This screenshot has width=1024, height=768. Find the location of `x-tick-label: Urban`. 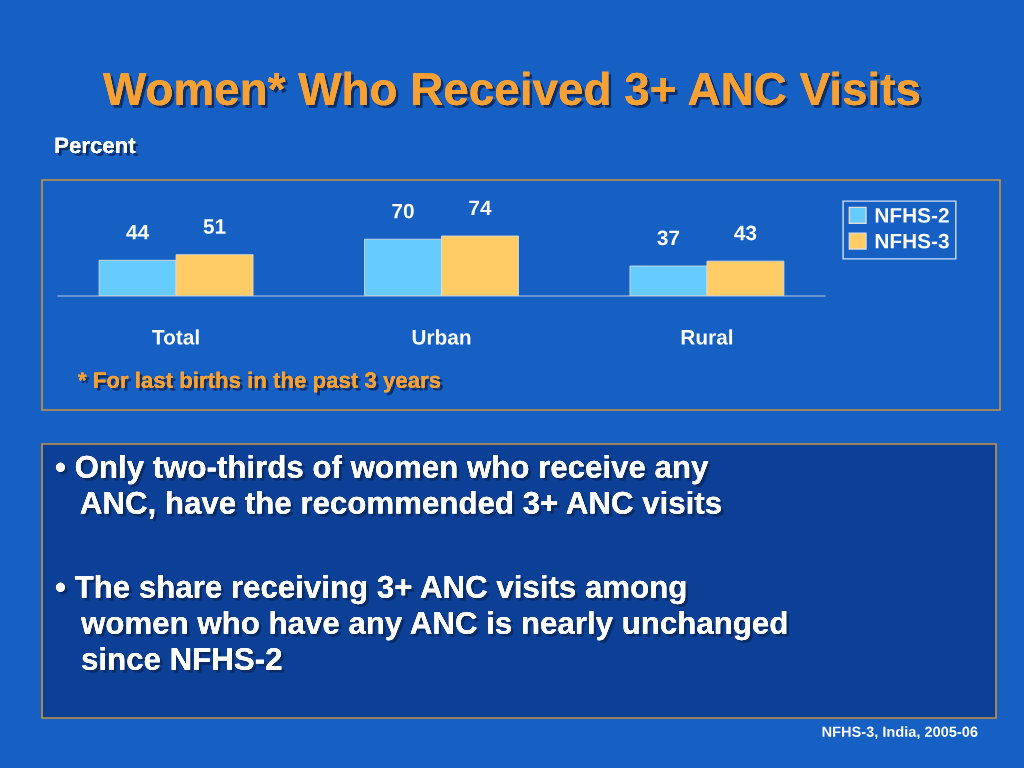

x-tick-label: Urban is located at coordinates (441, 337).